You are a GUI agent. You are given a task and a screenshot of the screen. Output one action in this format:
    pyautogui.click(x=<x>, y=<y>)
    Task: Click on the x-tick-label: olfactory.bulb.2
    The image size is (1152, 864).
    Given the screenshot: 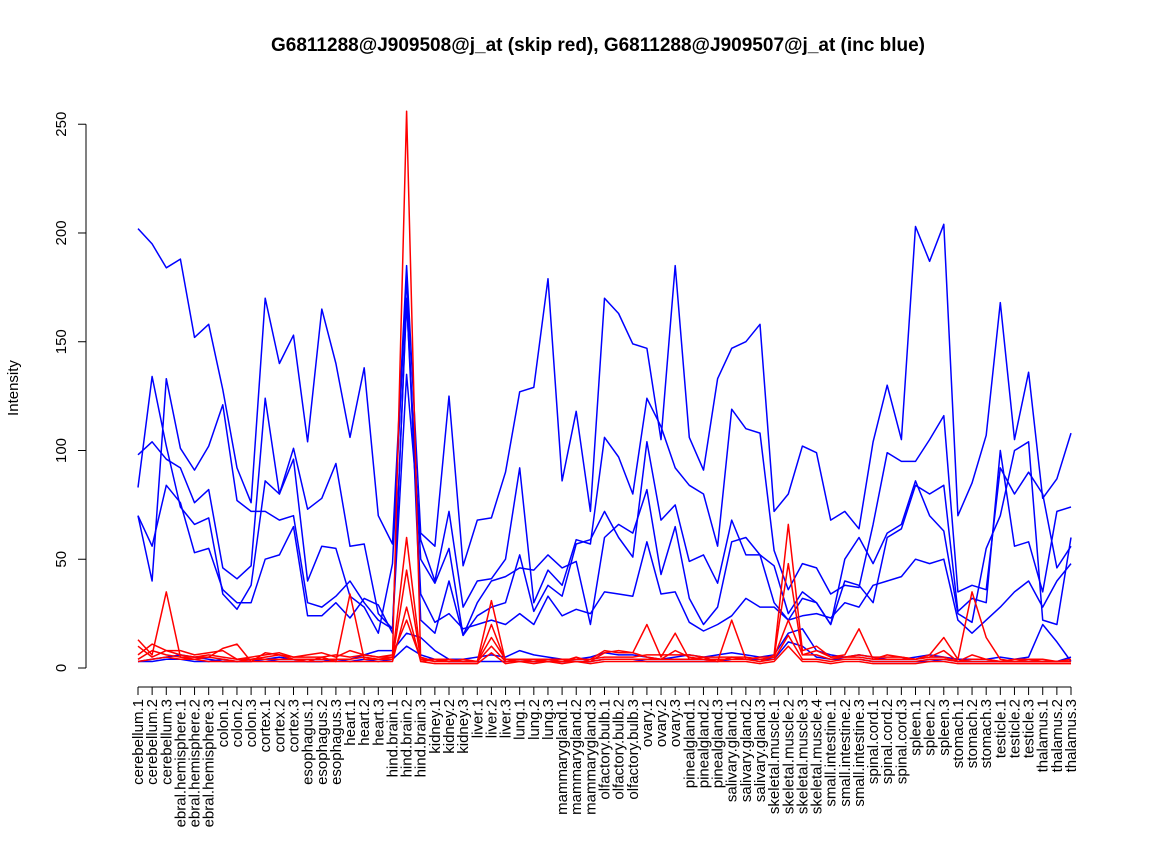 What is the action you would take?
    pyautogui.click(x=619, y=749)
    